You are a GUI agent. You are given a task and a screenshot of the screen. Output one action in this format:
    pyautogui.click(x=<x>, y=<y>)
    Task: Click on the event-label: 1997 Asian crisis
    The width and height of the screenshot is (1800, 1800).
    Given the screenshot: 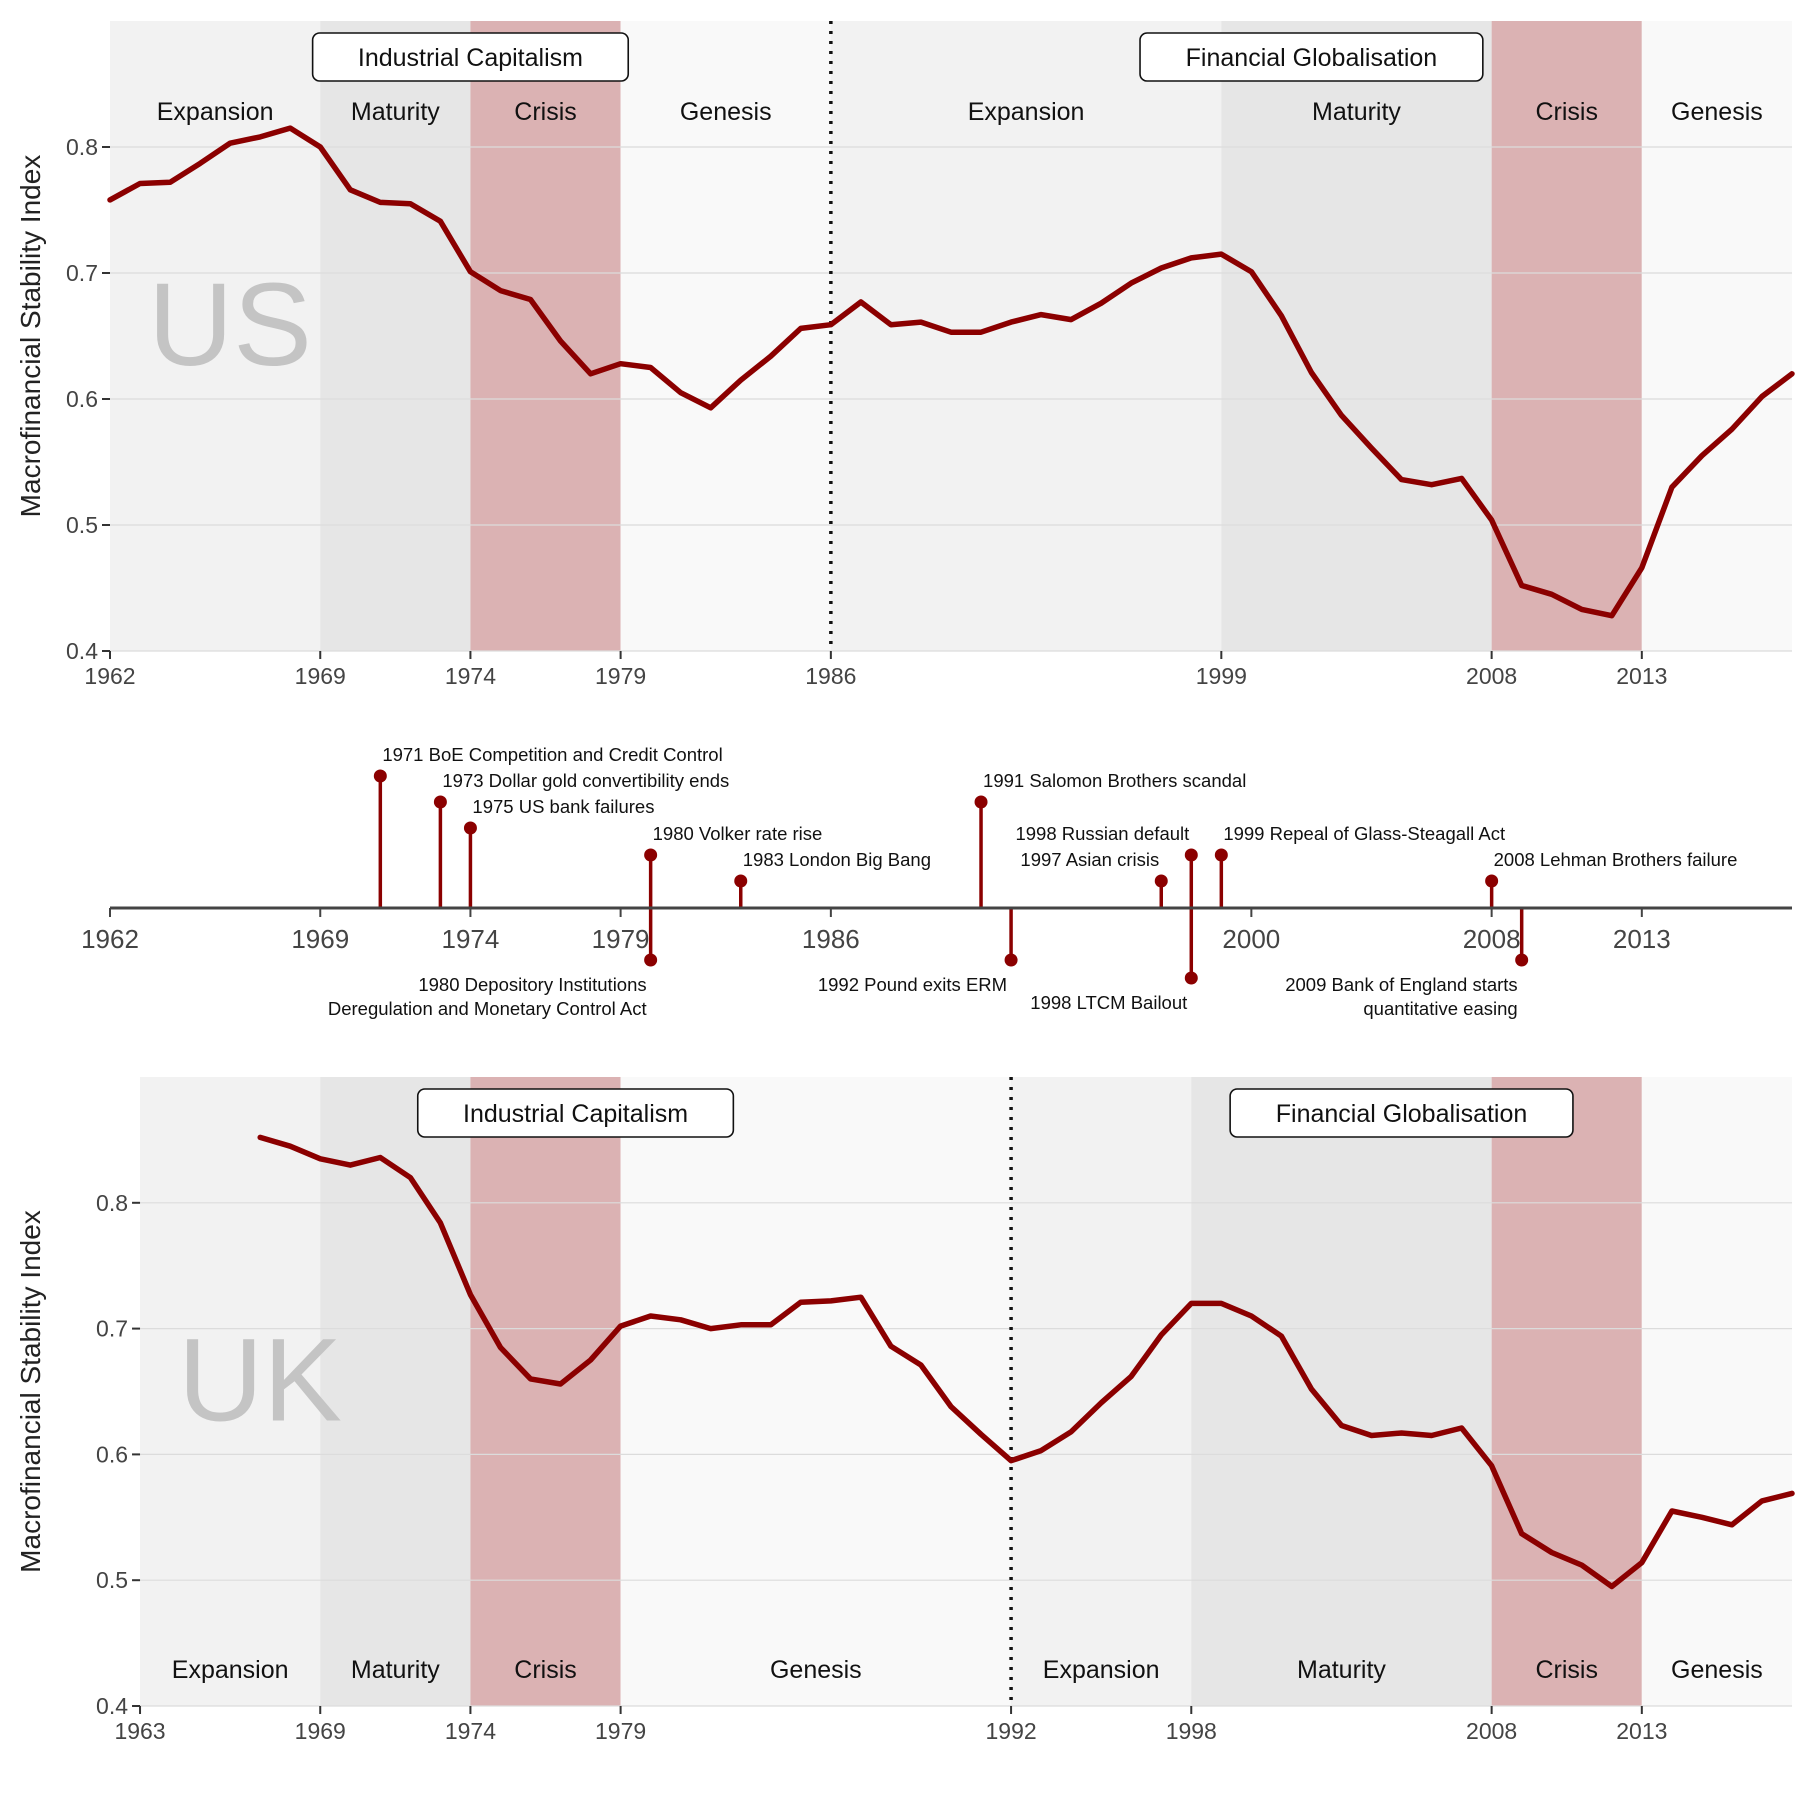 What is the action you would take?
    pyautogui.click(x=1089, y=859)
    